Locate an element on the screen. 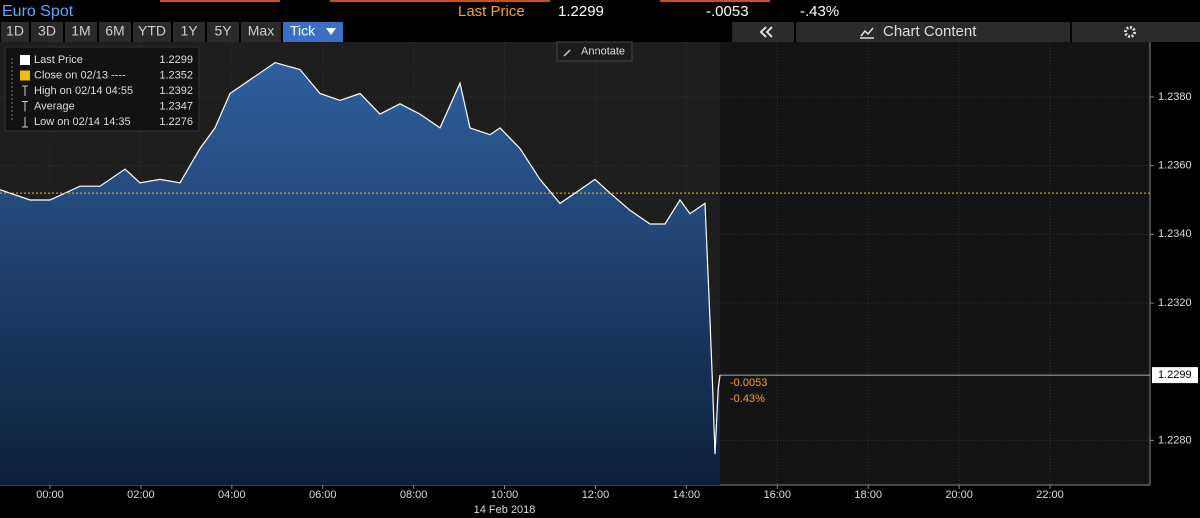 This screenshot has width=1200, height=518. gear-icon is located at coordinates (1130, 32).